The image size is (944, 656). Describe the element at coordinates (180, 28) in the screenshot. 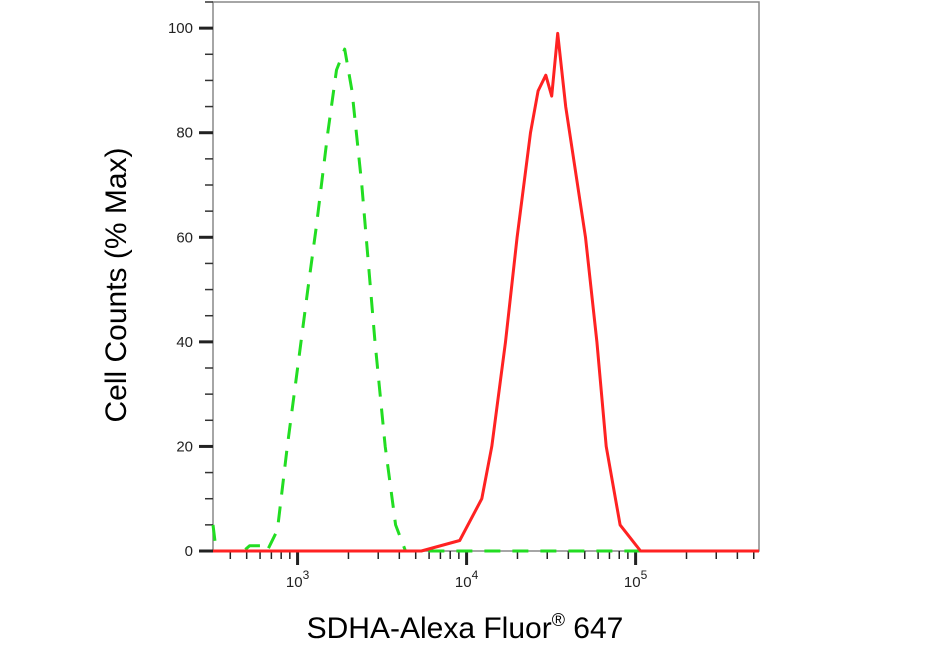

I see `y-tick-label: 100` at that location.